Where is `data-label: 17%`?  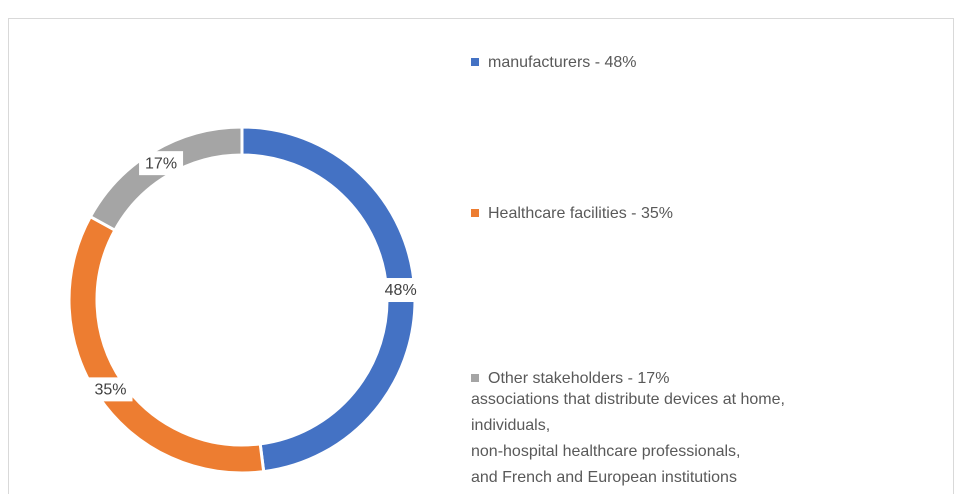 data-label: 17% is located at coordinates (161, 163).